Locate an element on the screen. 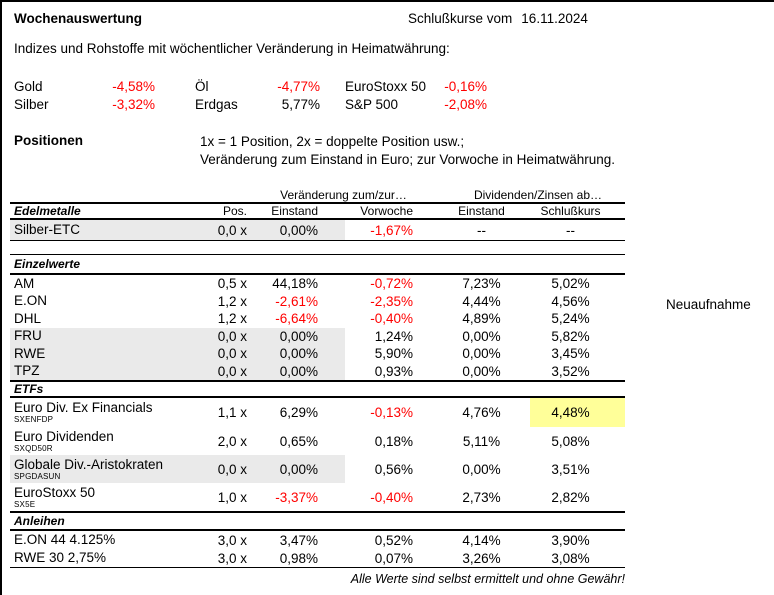 This screenshot has height=595, width=774. instrument-name-cell: E.ON 44 4.125% is located at coordinates (111, 540).